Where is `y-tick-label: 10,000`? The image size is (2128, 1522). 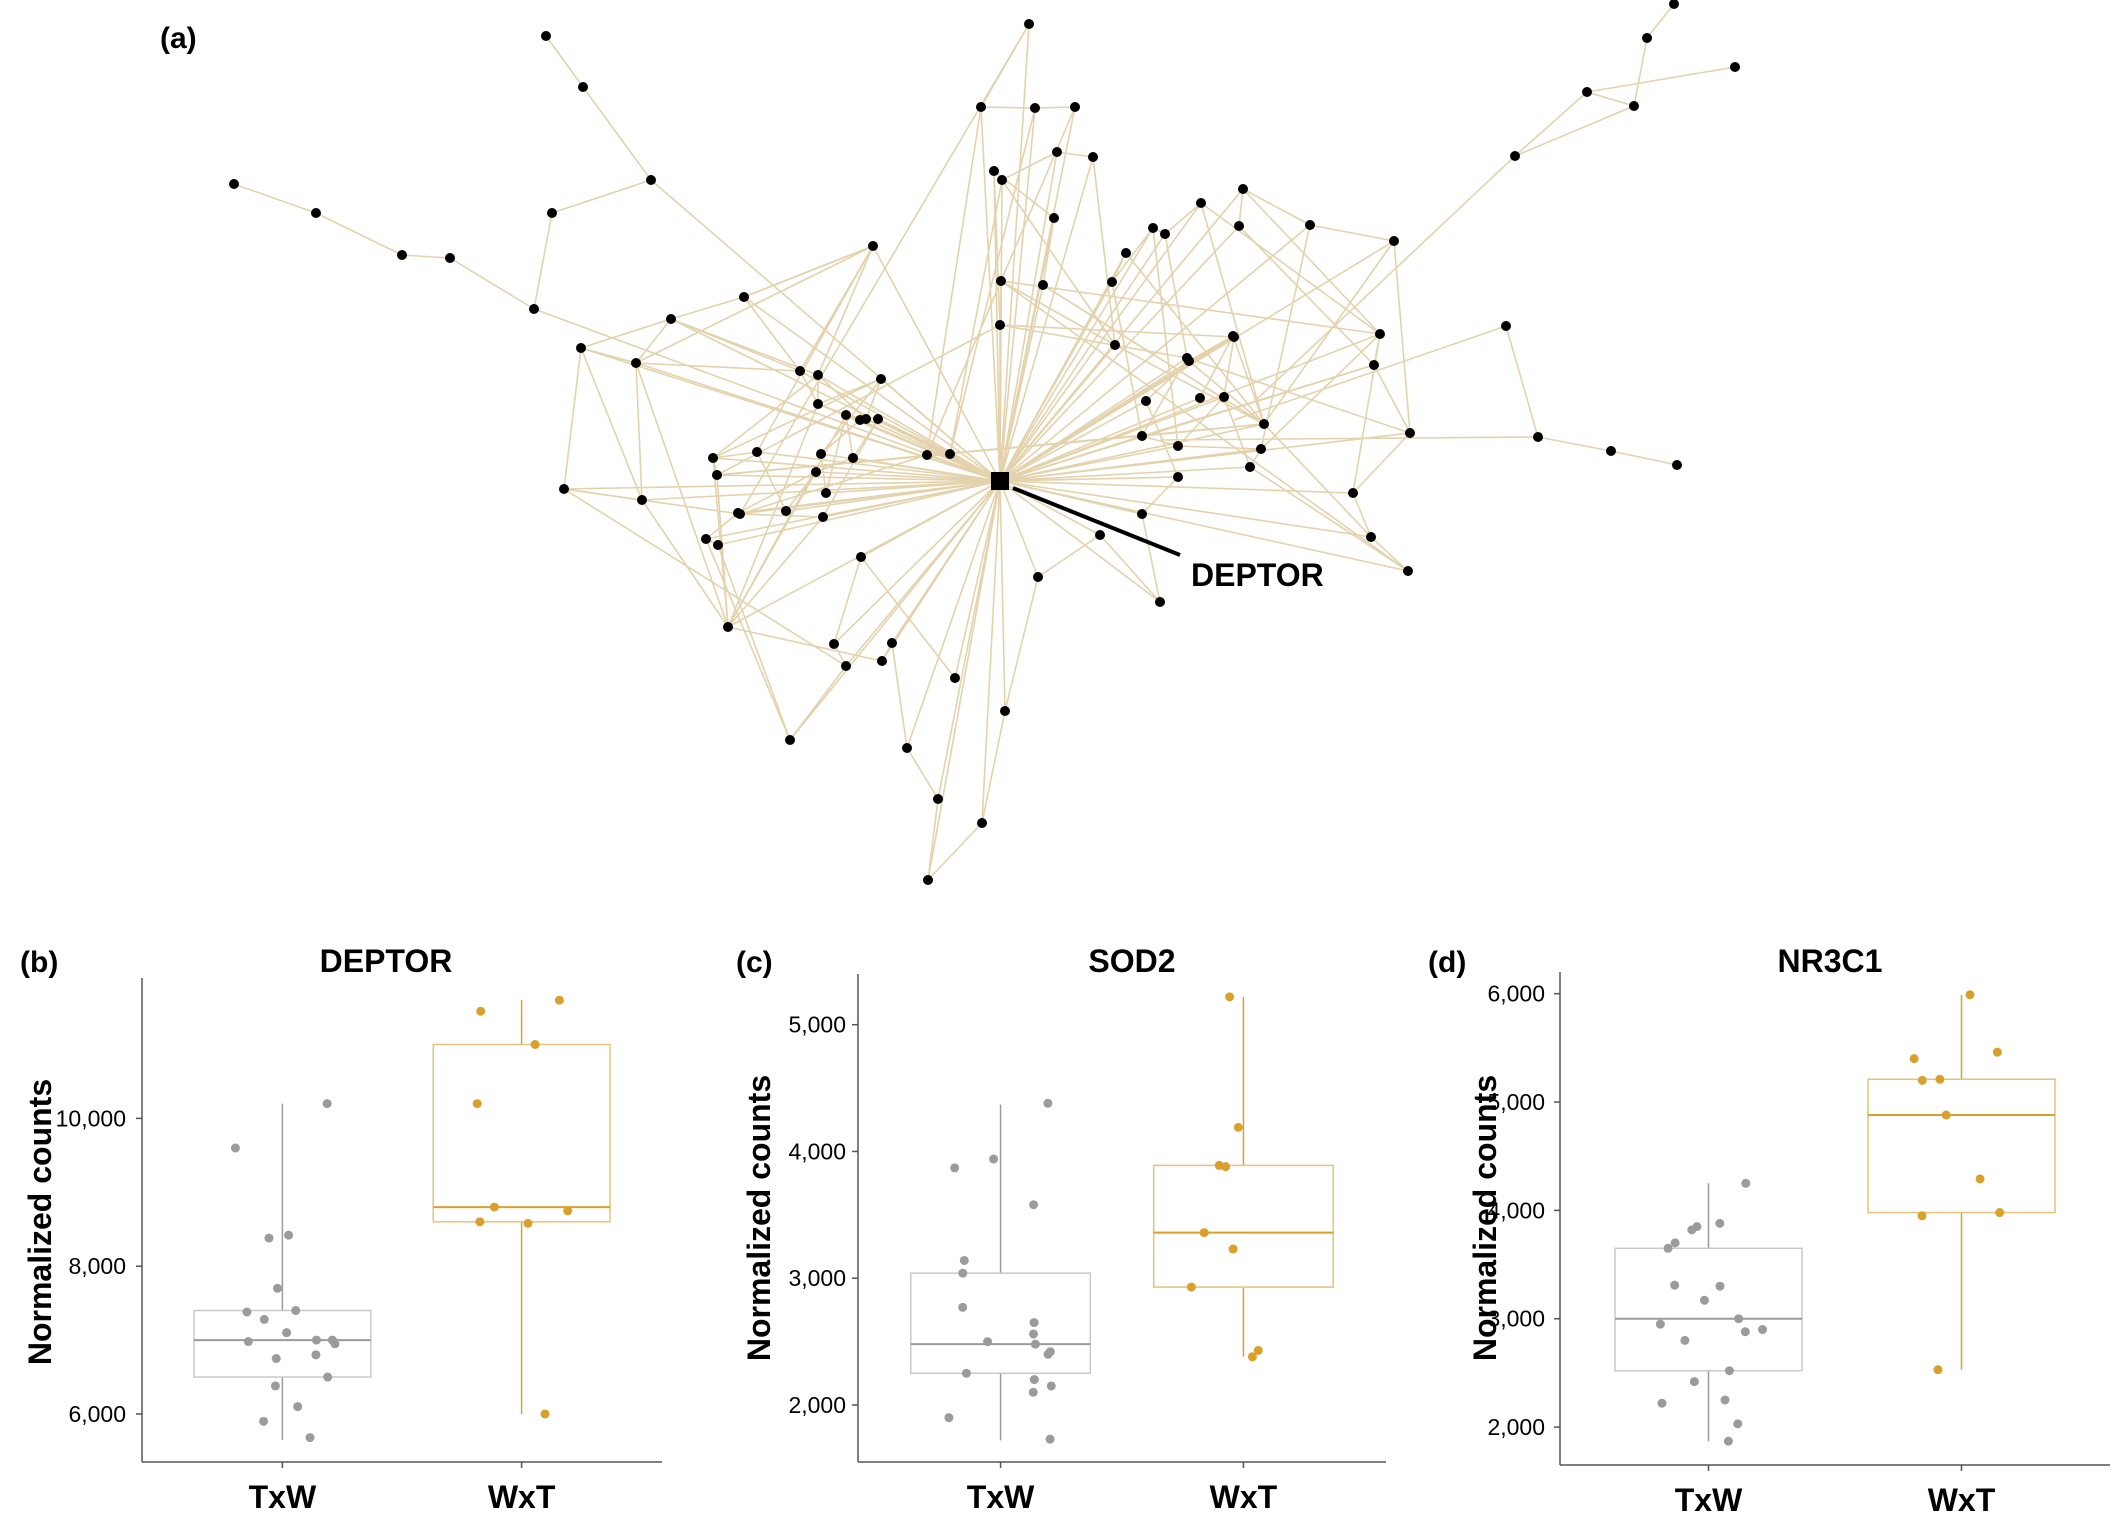 y-tick-label: 10,000 is located at coordinates (91, 1118).